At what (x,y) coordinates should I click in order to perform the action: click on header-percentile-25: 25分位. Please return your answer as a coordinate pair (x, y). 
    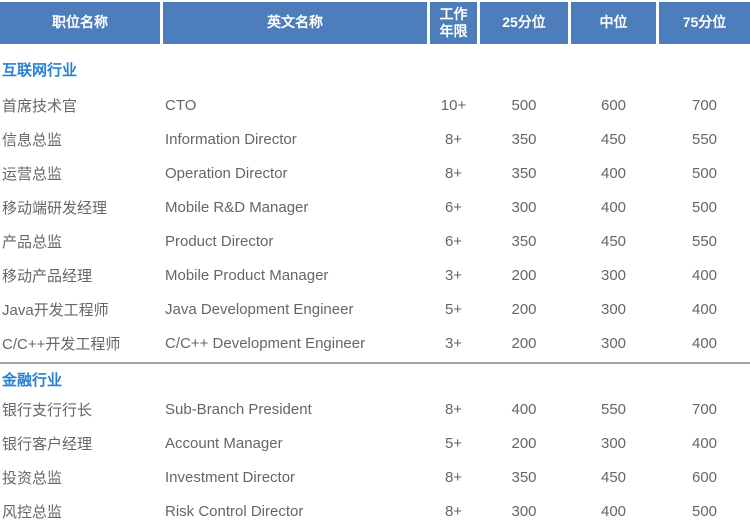
    Looking at the image, I should click on (524, 23).